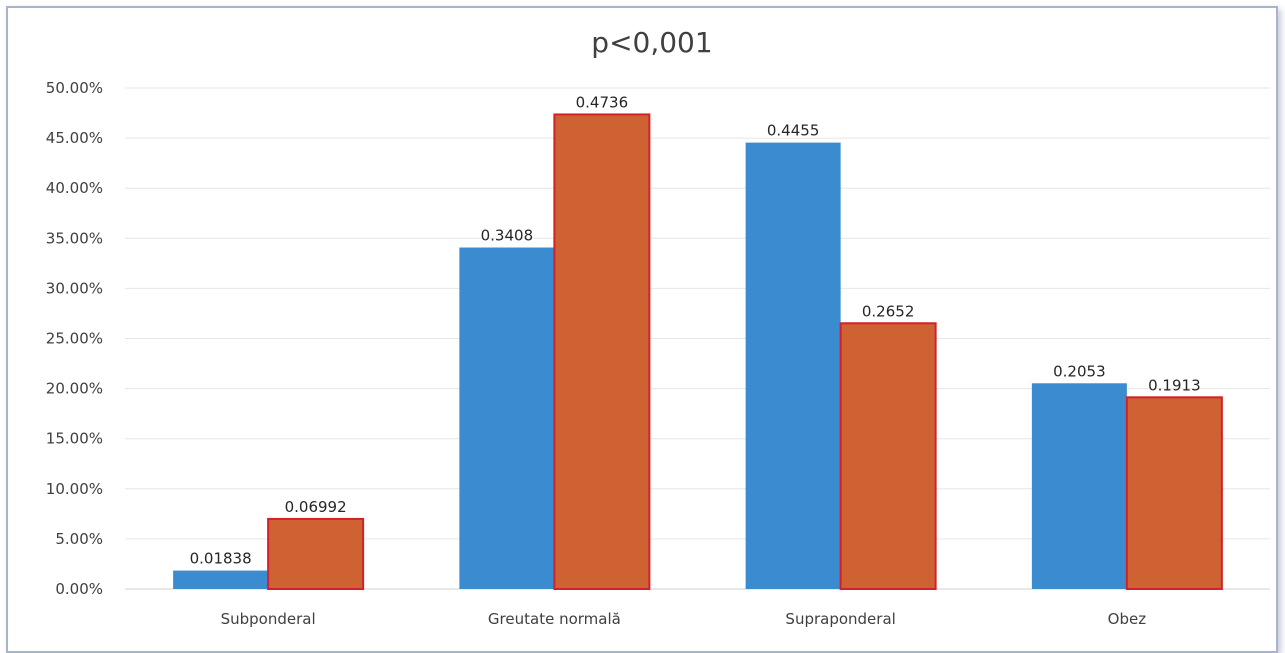  I want to click on y-tick-label: 20.00%, so click(74, 389).